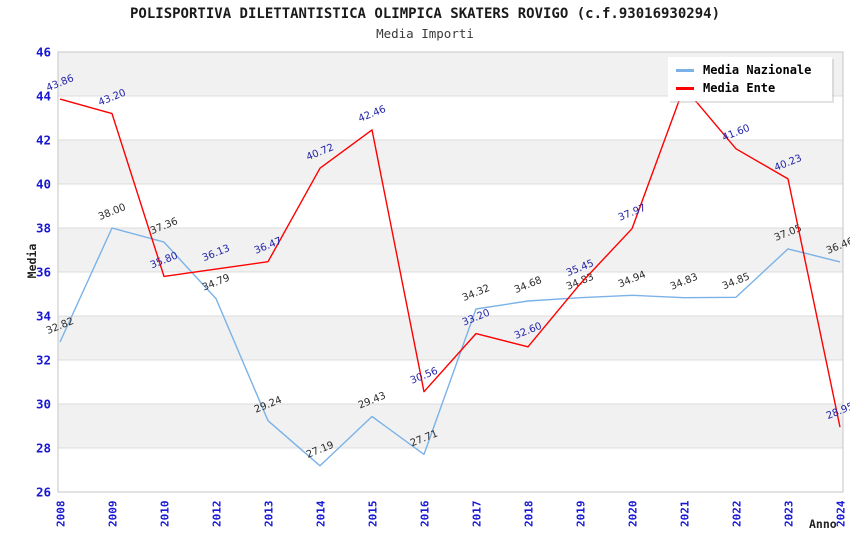 This screenshot has height=550, width=850. What do you see at coordinates (321, 513) in the screenshot?
I see `x-tick-label: 2014` at bounding box center [321, 513].